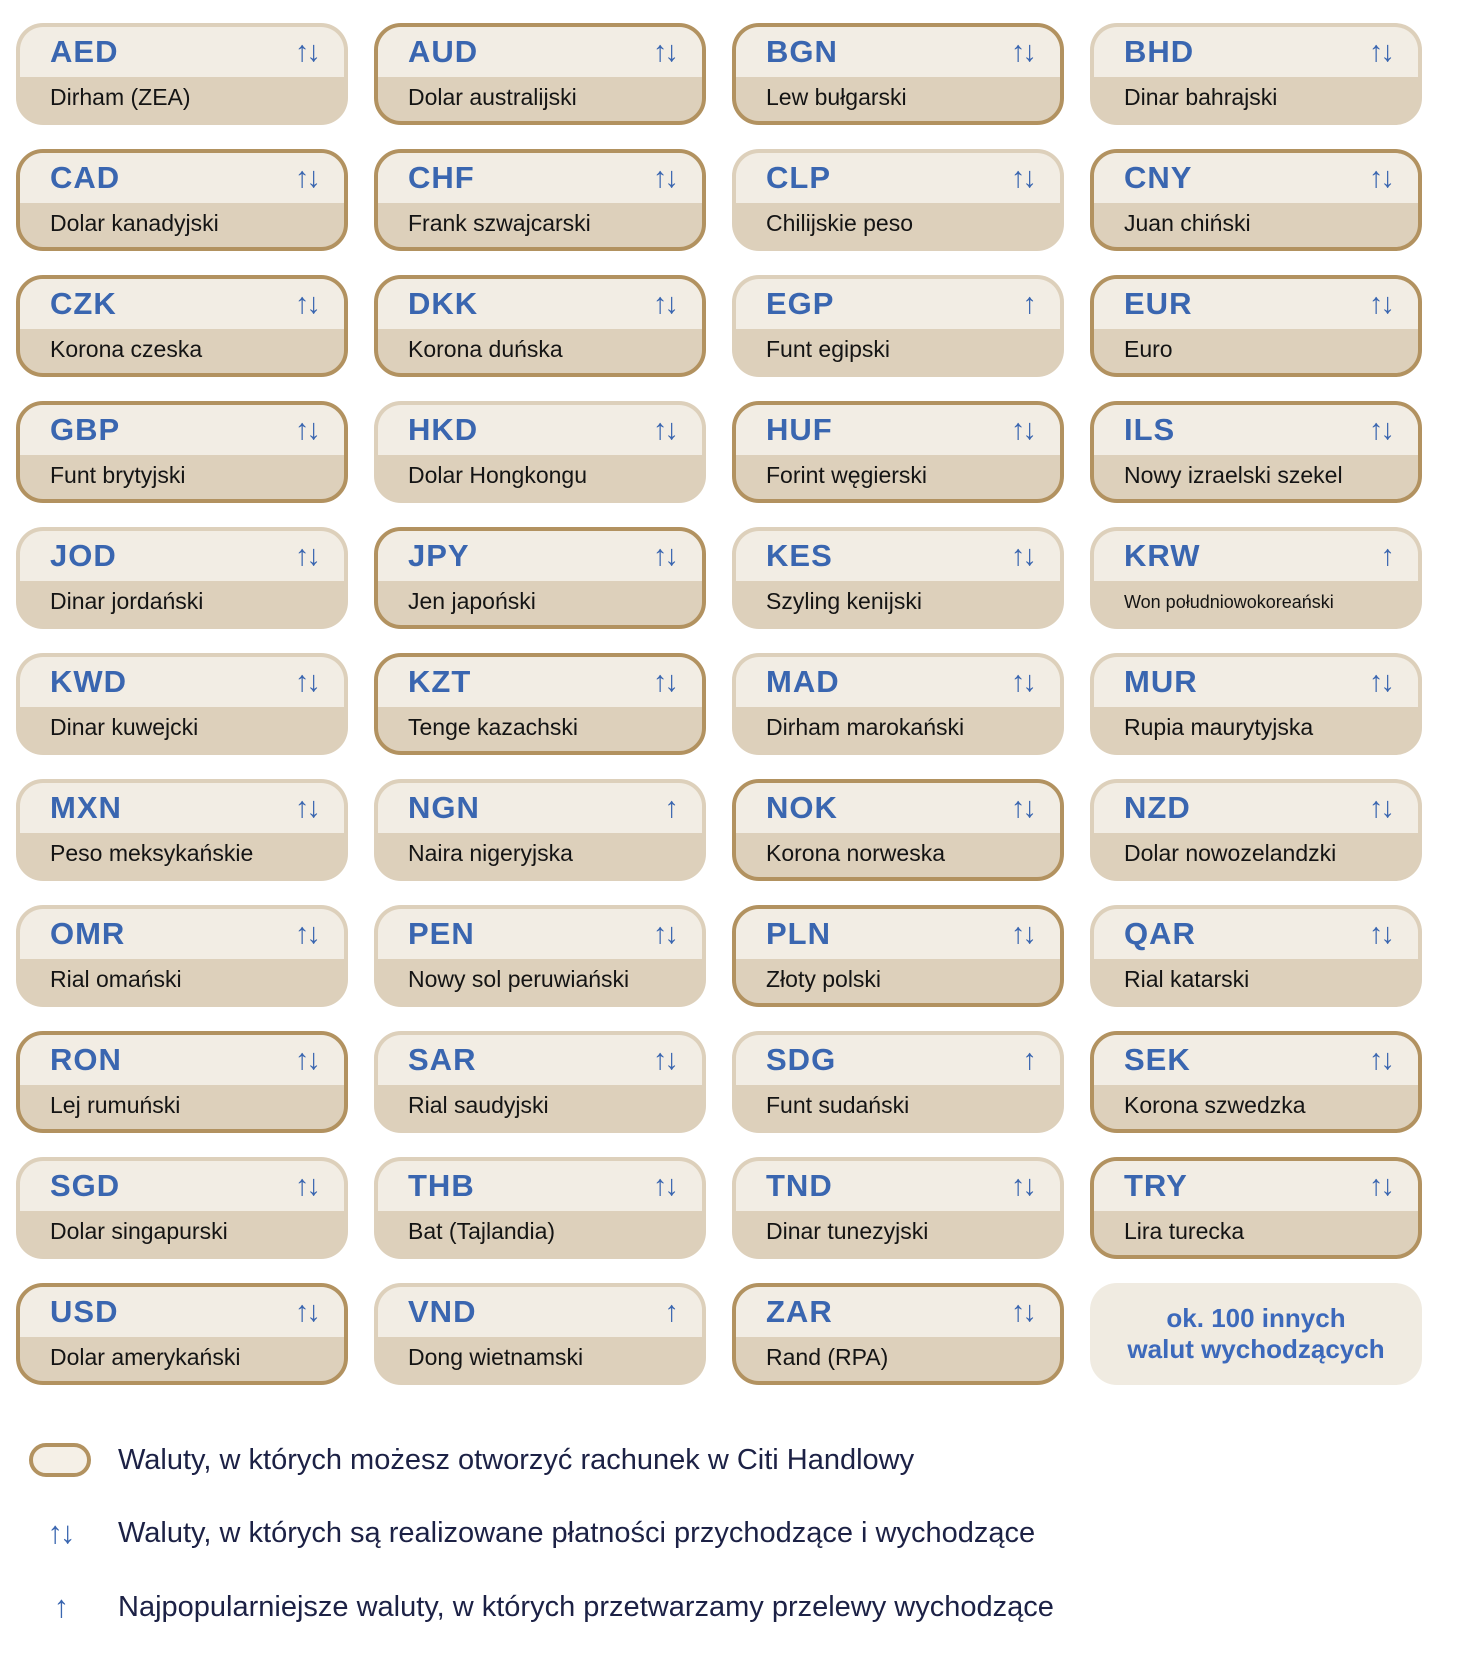 The height and width of the screenshot is (1661, 1484). Describe the element at coordinates (898, 934) in the screenshot. I see `currency-card-header: PLN ↑↓` at that location.